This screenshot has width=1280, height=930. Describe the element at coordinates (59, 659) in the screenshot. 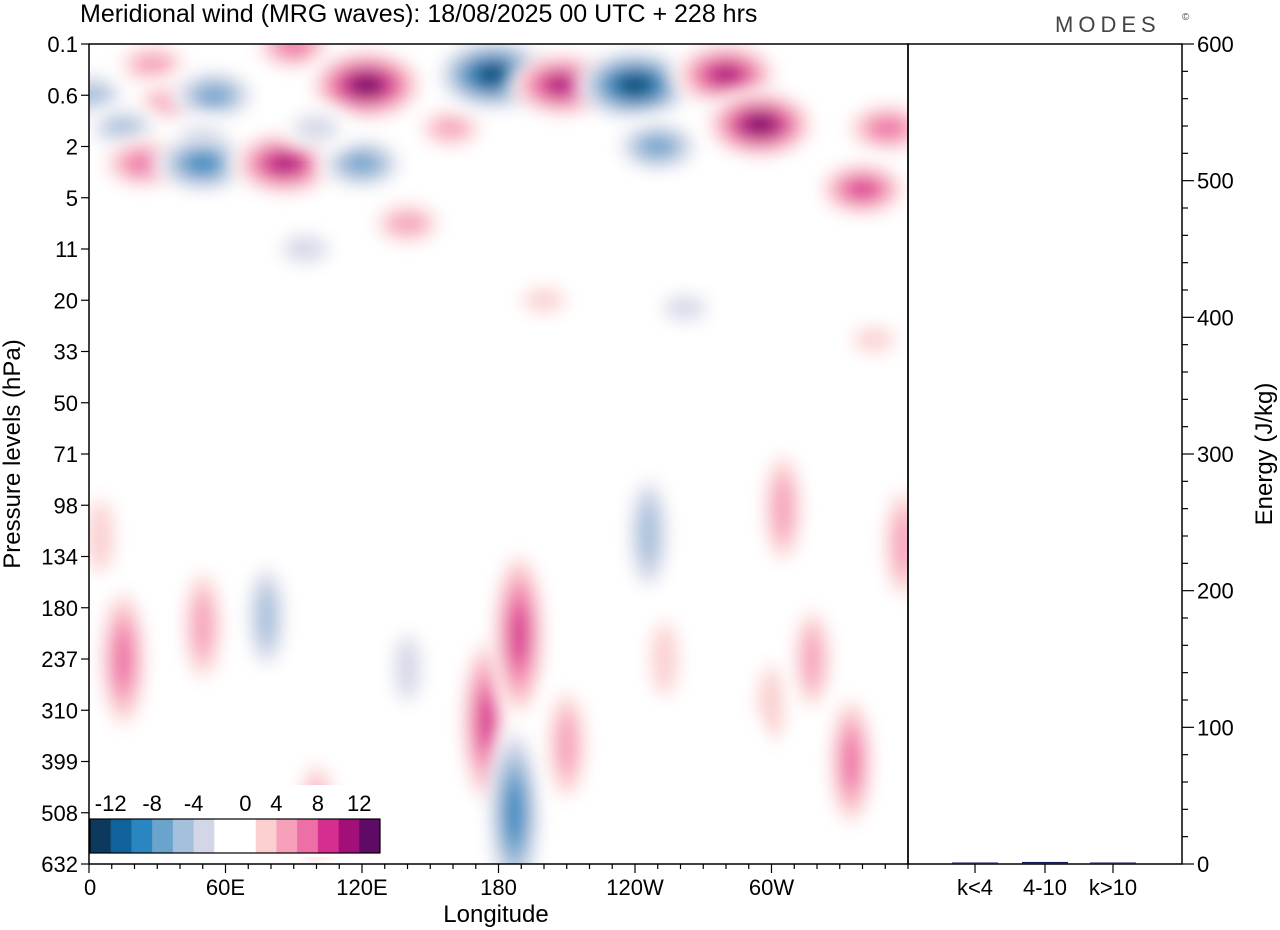

I see `y-tick-label: 237` at that location.